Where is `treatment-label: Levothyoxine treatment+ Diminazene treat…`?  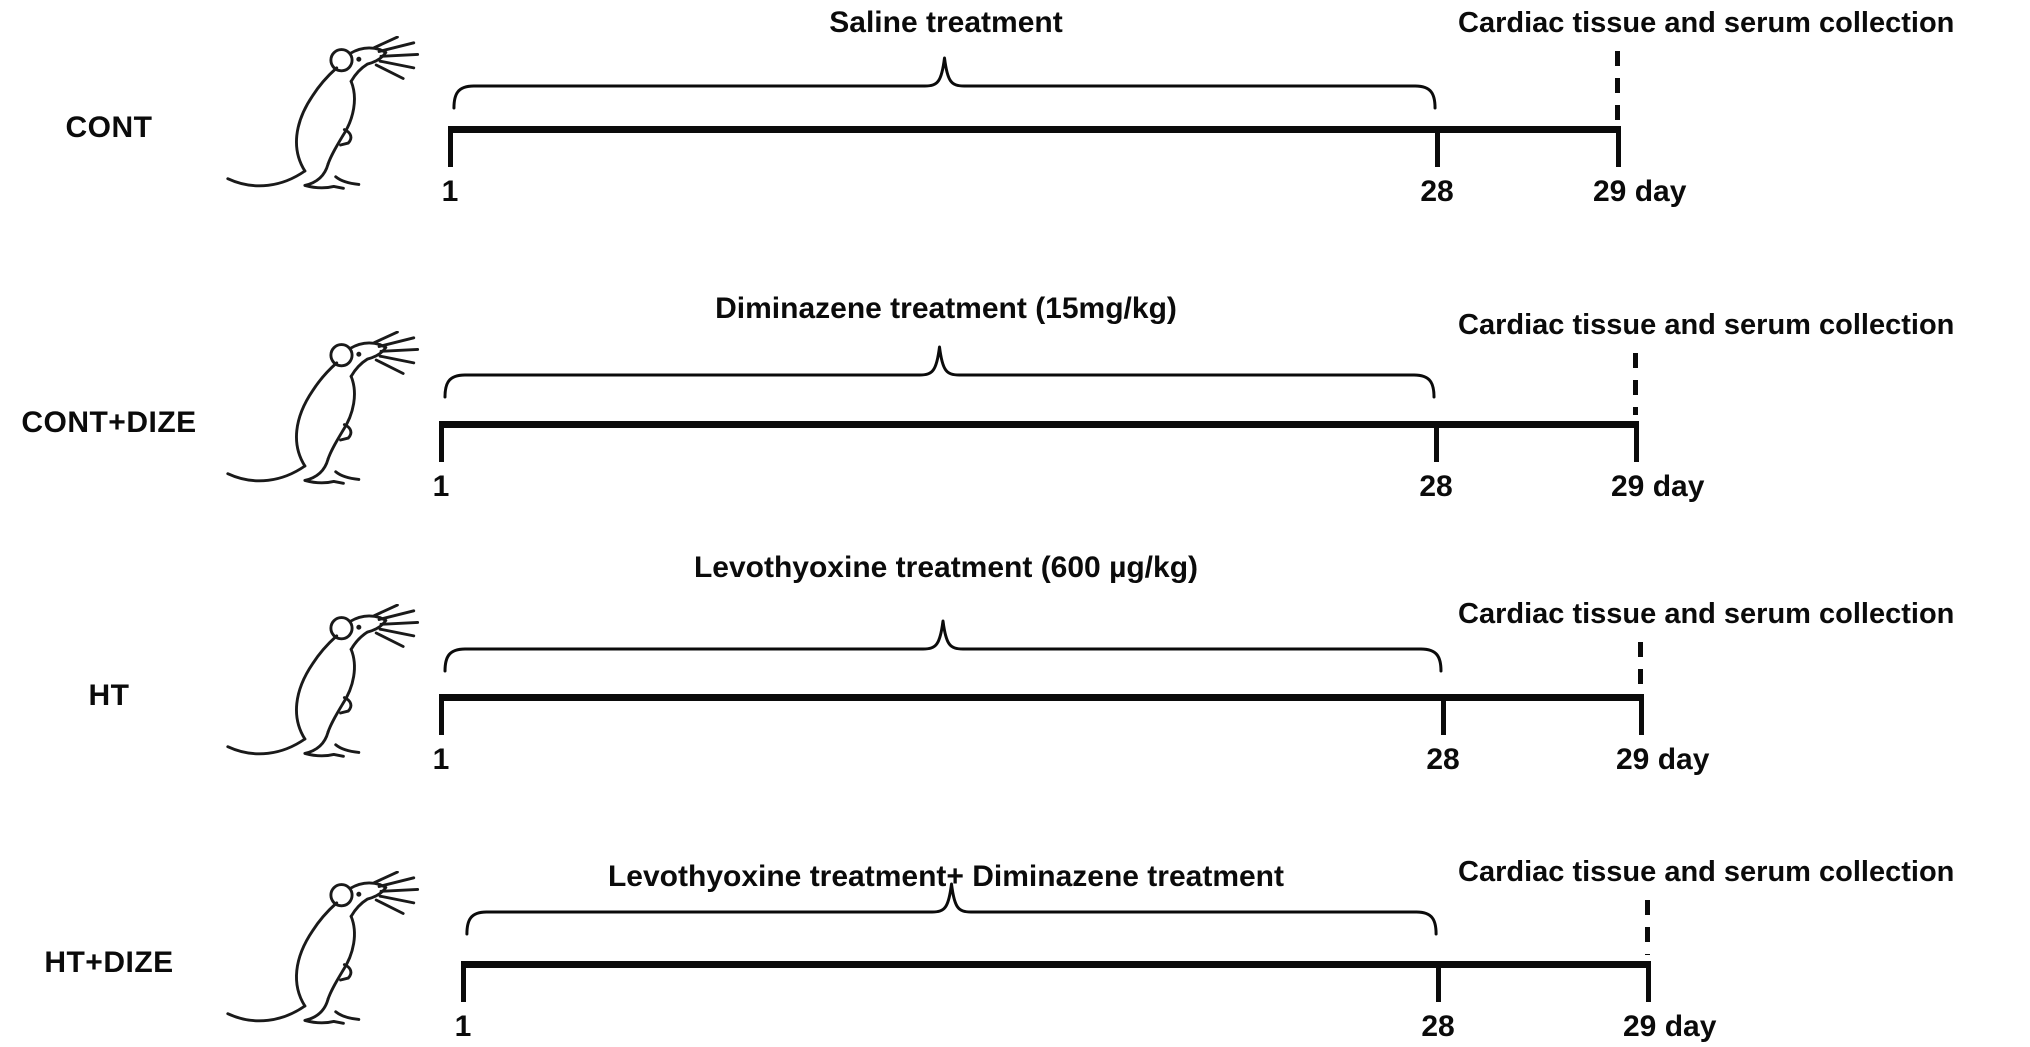
treatment-label: Levothyoxine treatment+ Diminazene treat… is located at coordinates (945, 876).